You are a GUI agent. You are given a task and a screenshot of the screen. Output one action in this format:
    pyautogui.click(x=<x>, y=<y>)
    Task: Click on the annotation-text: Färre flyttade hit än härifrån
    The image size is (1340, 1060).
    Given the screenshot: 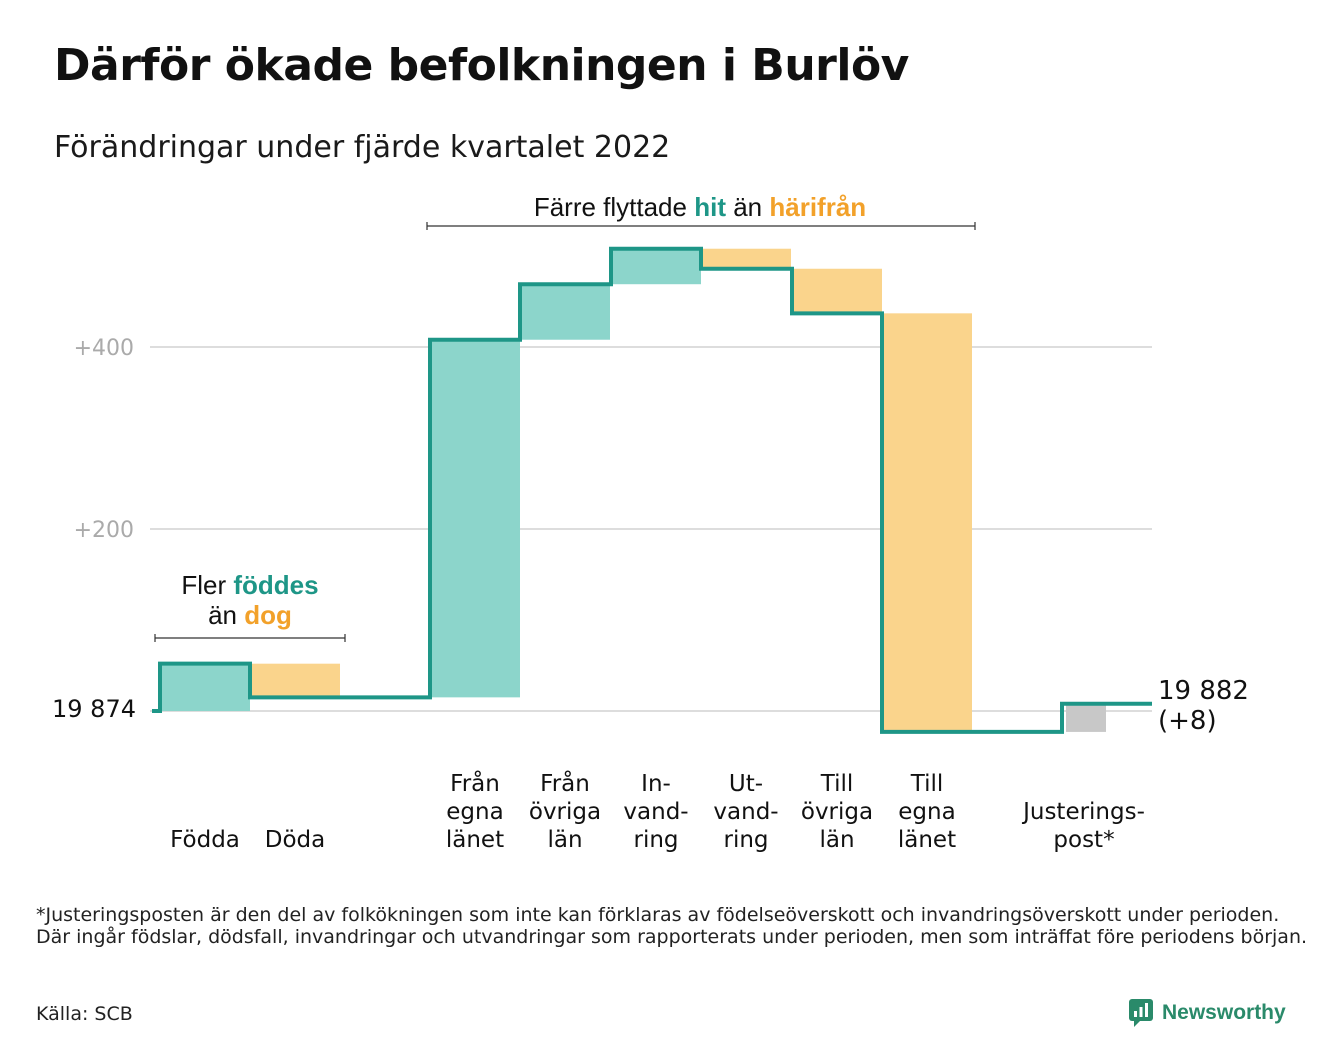 What is the action you would take?
    pyautogui.click(x=700, y=207)
    